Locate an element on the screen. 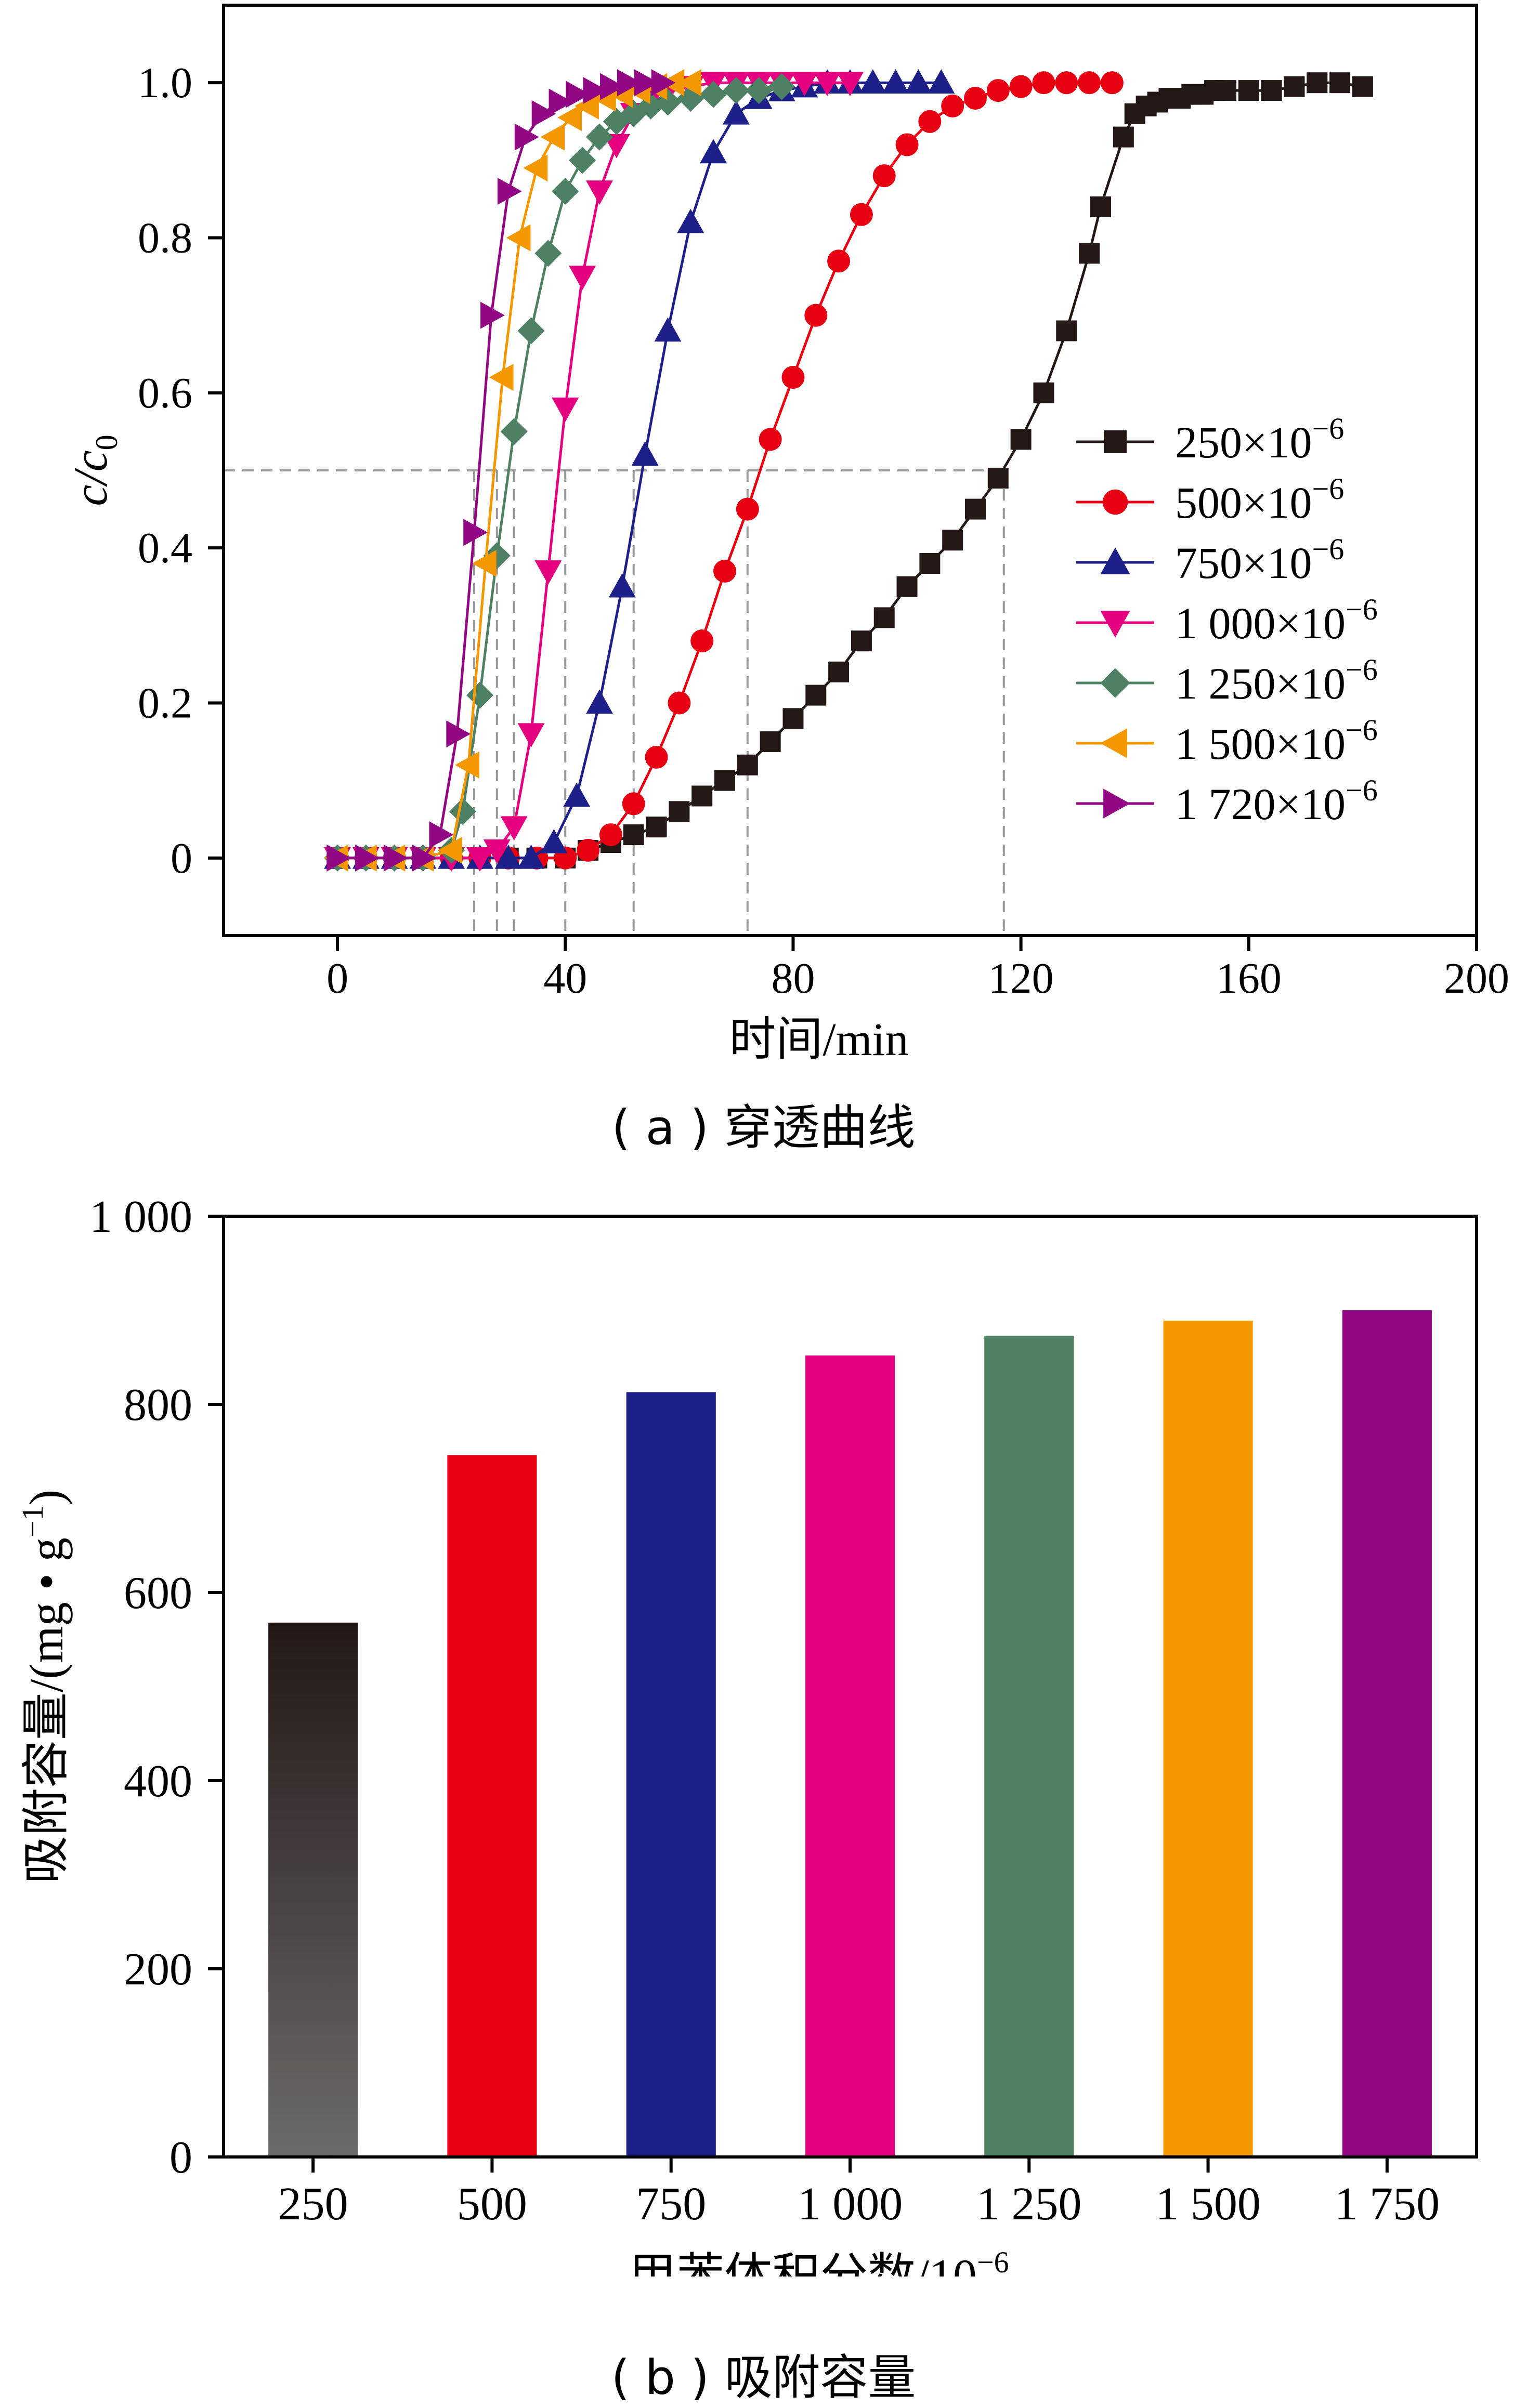  x-tick-label: 160 is located at coordinates (1249, 978).